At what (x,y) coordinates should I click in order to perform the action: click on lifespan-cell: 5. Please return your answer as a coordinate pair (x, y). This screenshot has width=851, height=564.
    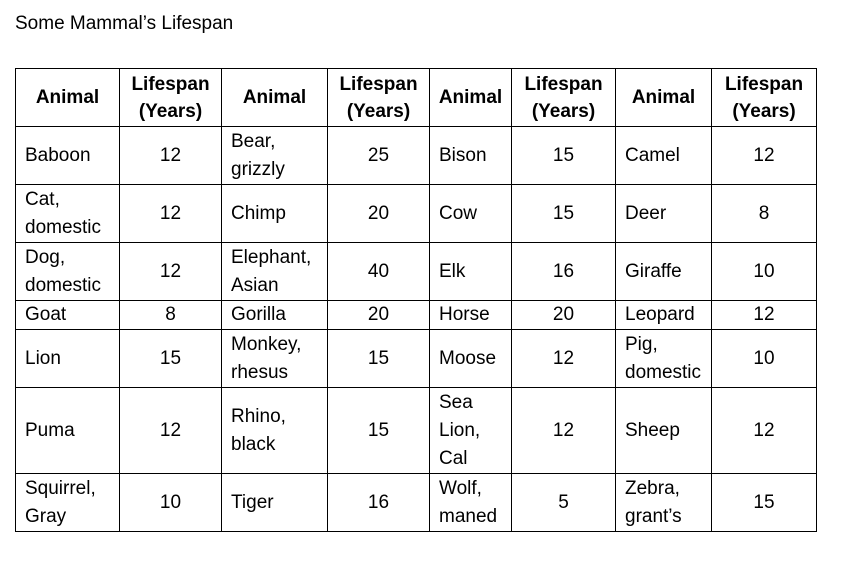
    Looking at the image, I should click on (563, 502).